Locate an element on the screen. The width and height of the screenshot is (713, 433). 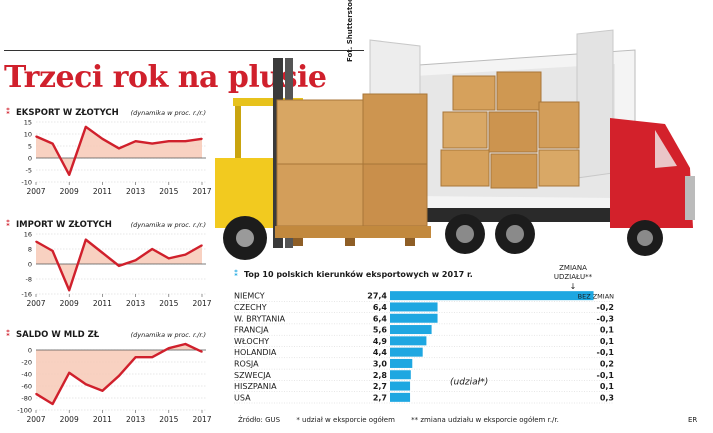
source-note: Źródło: GUS is located at coordinates (259, 420).